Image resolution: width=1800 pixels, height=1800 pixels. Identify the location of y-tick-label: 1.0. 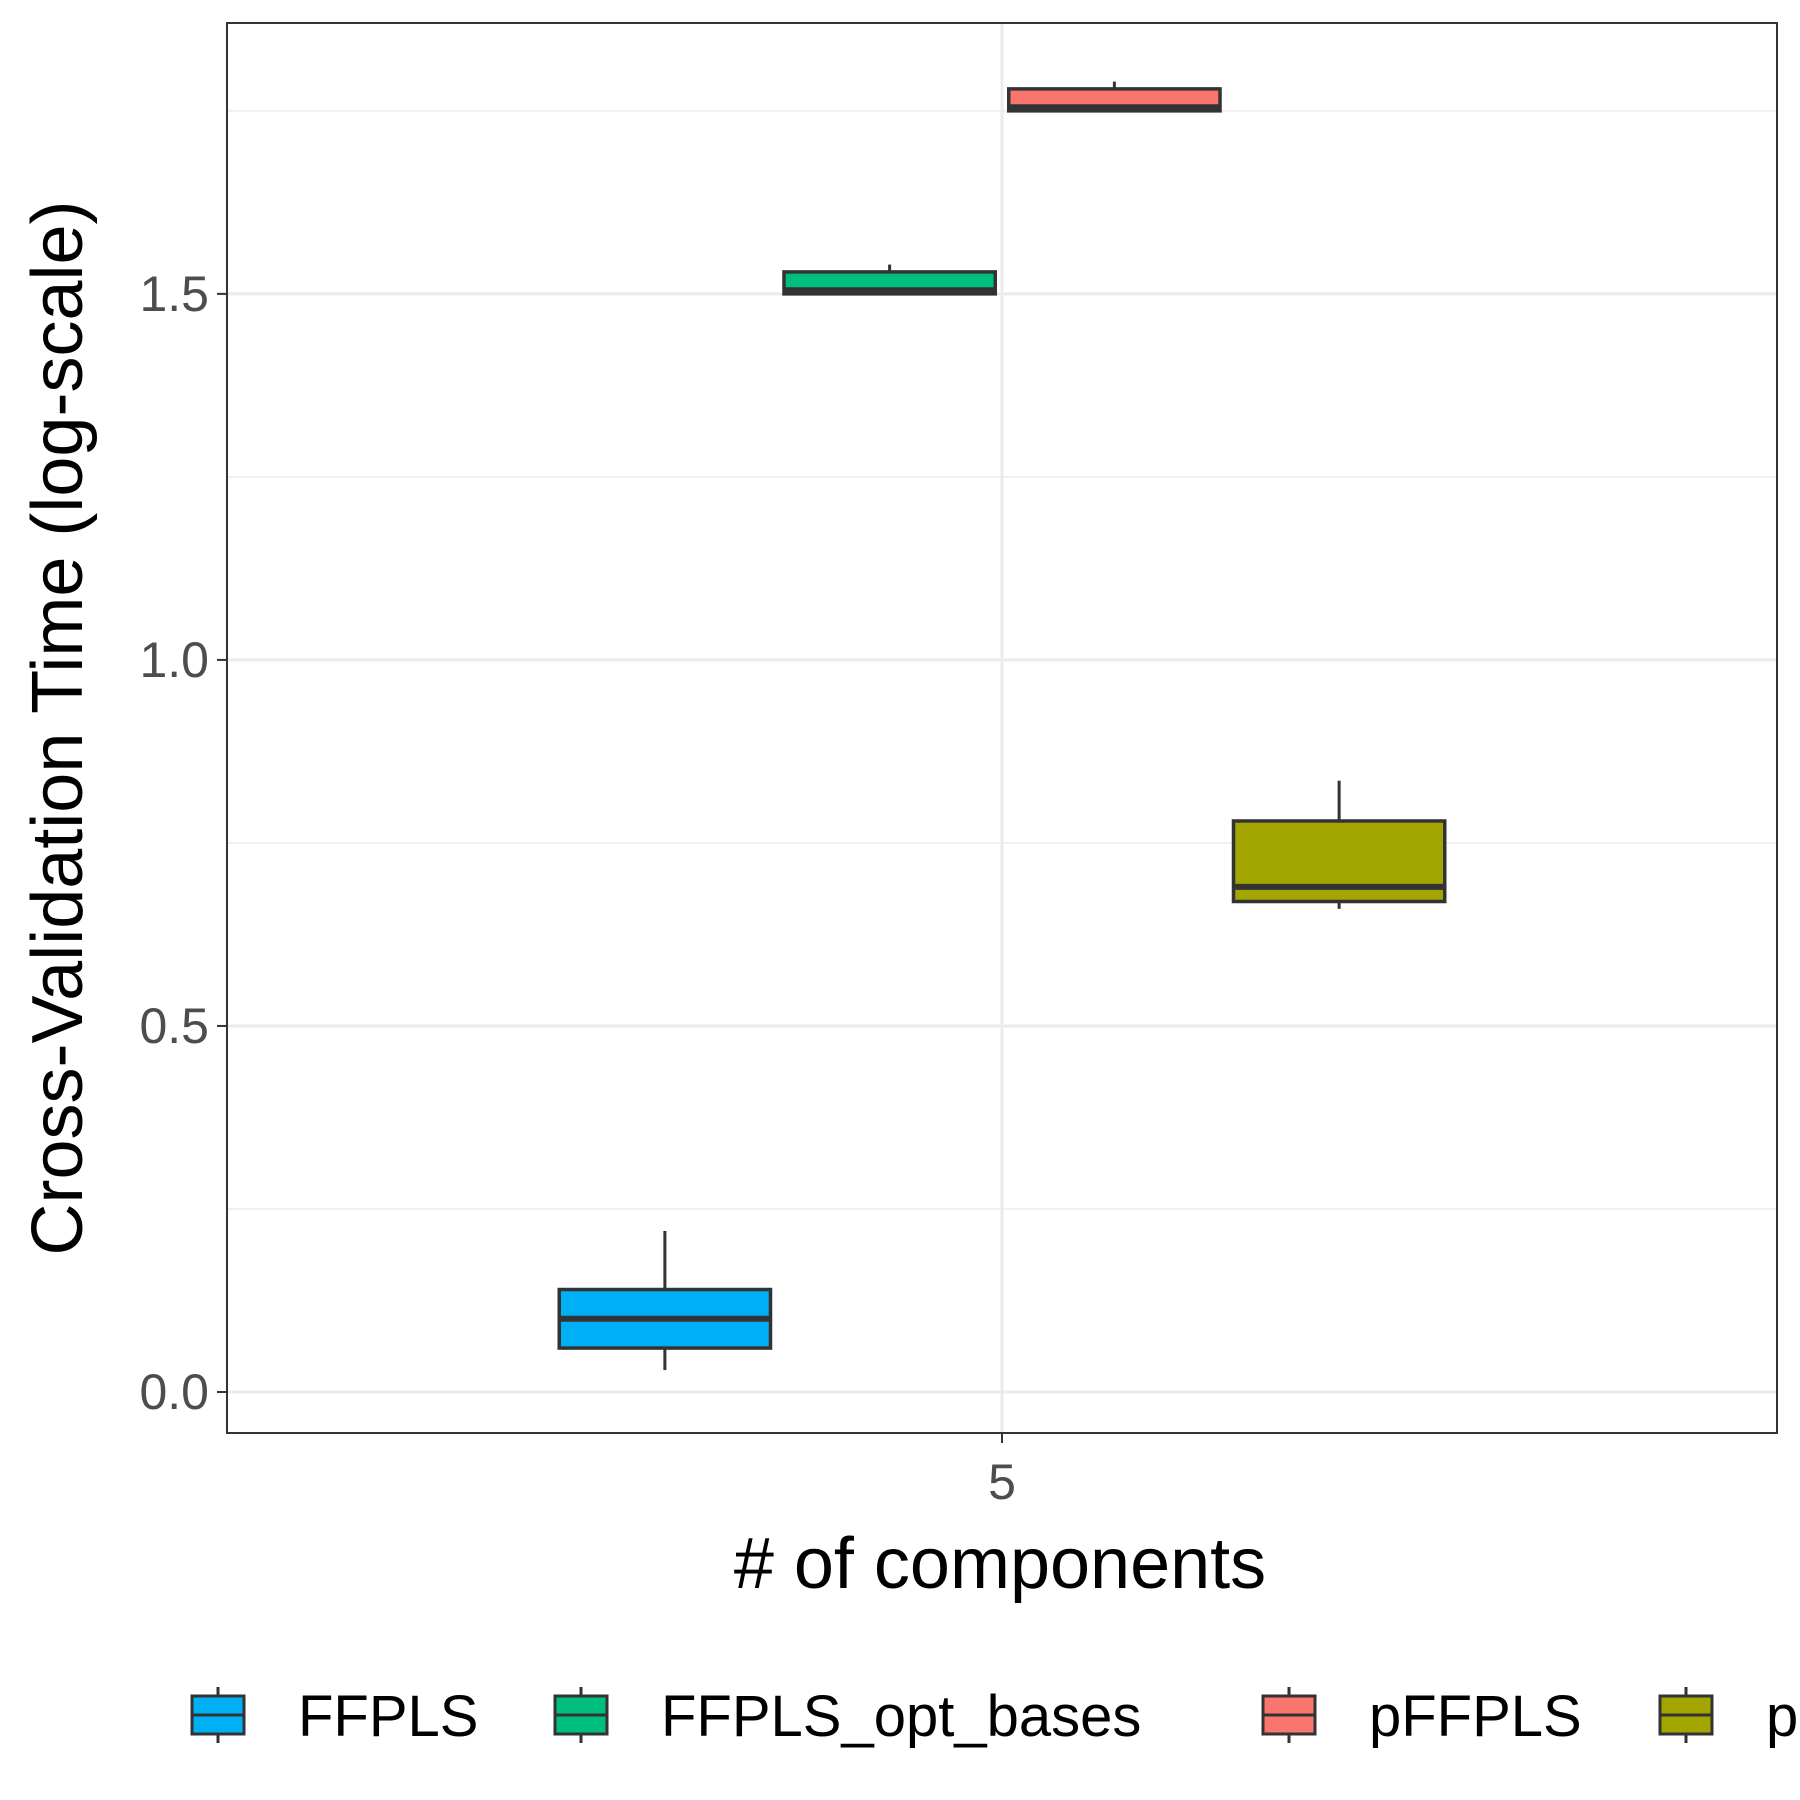
(174, 660).